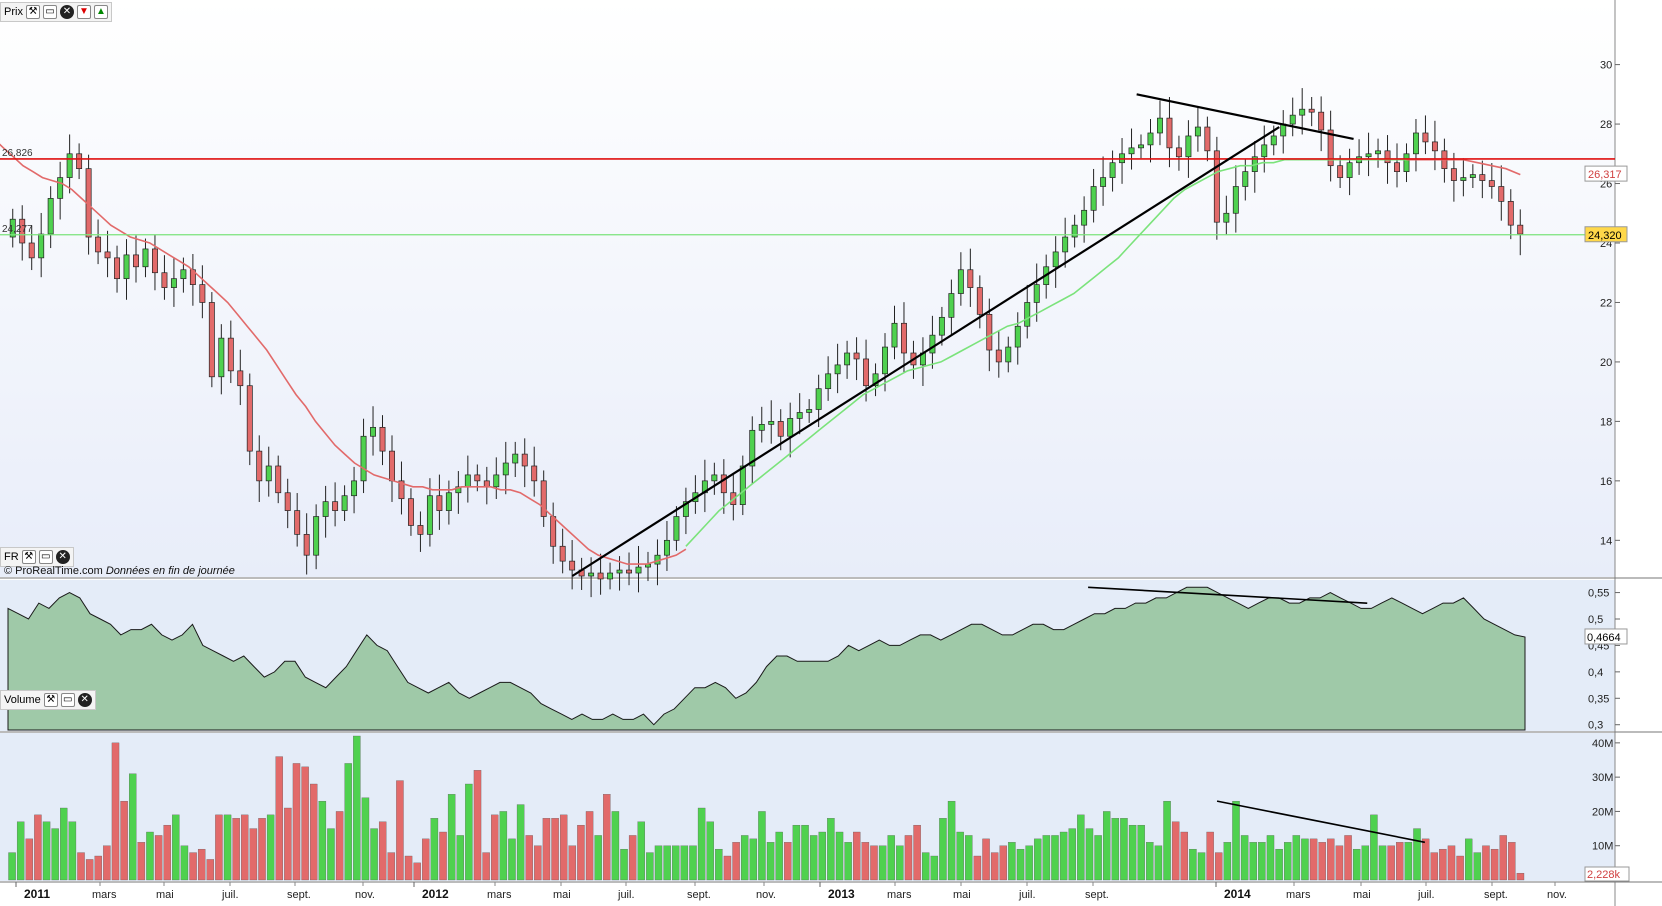 The image size is (1662, 906). I want to click on arrow-up-icon: ▲, so click(100, 12).